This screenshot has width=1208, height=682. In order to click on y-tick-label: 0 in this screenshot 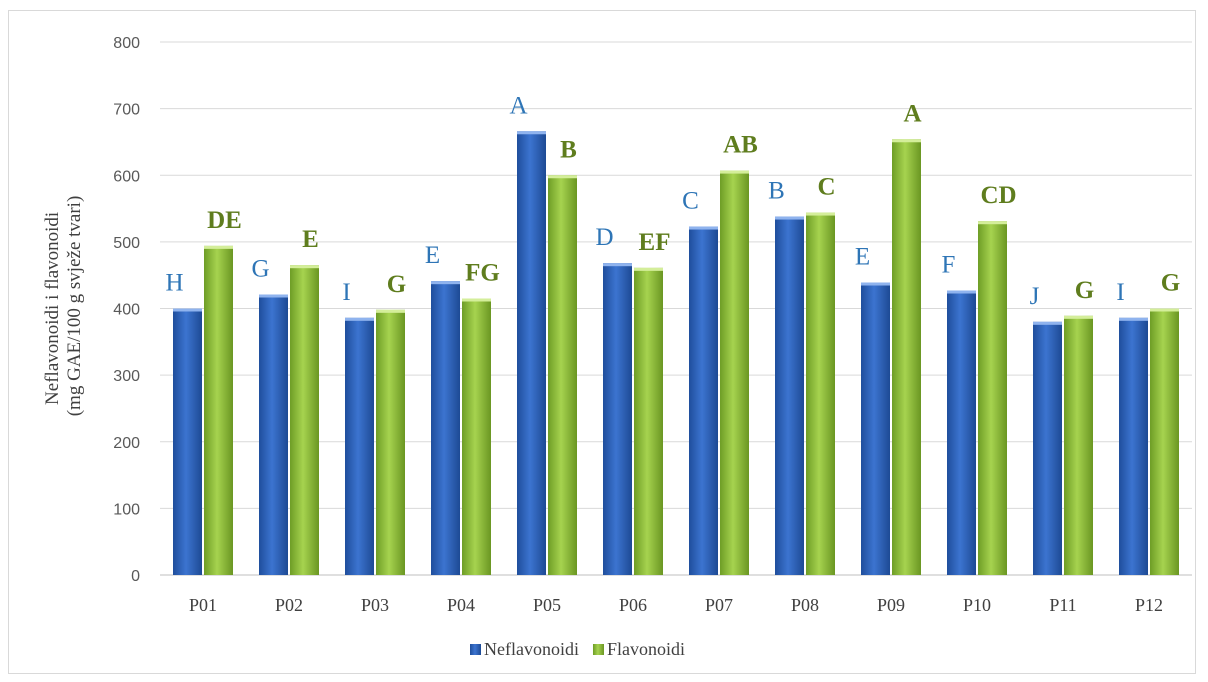, I will do `click(135, 576)`.